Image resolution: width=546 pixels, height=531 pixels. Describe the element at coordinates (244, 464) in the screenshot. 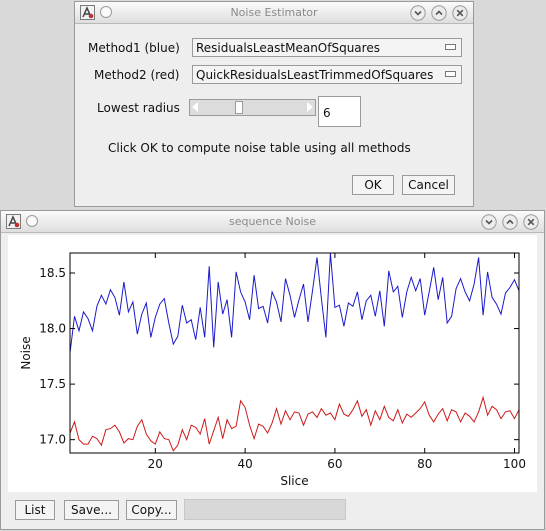

I see `x-tick-label: 40` at that location.